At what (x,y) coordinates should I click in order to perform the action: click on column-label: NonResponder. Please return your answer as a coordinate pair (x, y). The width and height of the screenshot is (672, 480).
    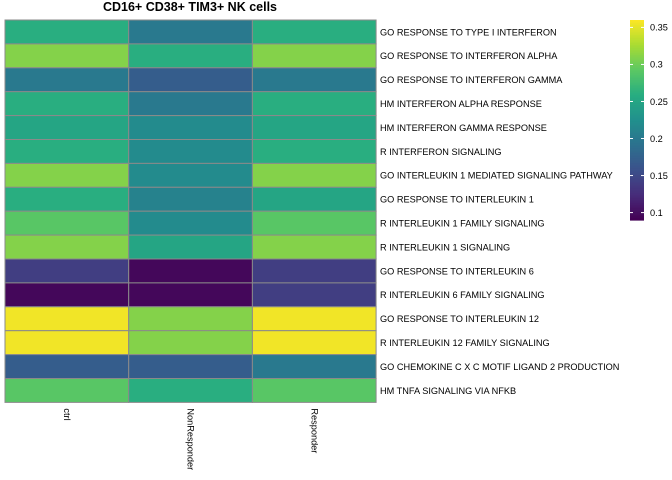
    Looking at the image, I should click on (191, 439).